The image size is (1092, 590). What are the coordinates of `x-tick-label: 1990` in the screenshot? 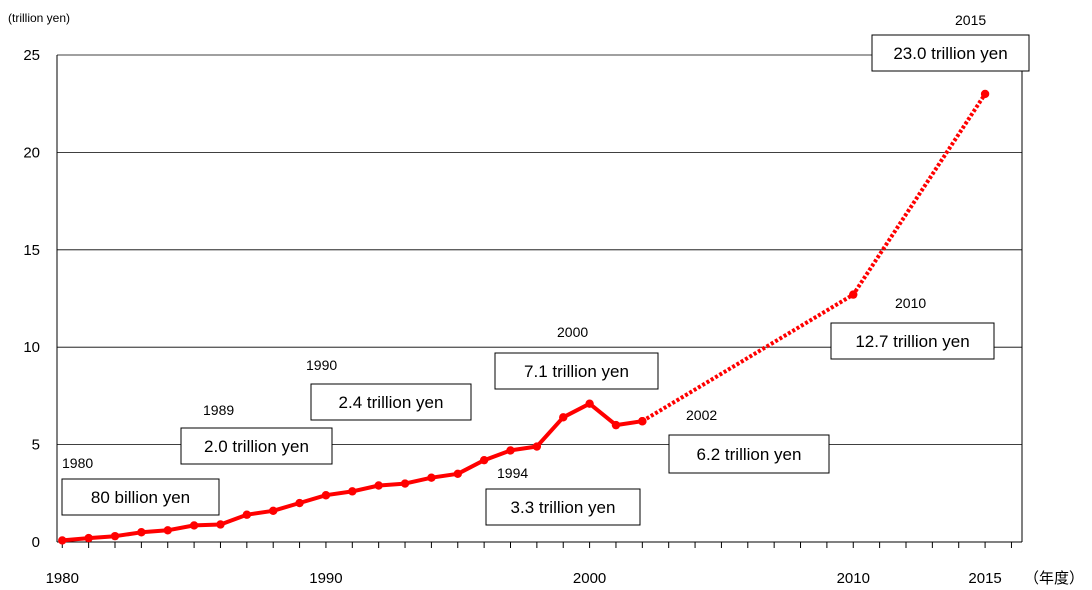 It's located at (325, 578).